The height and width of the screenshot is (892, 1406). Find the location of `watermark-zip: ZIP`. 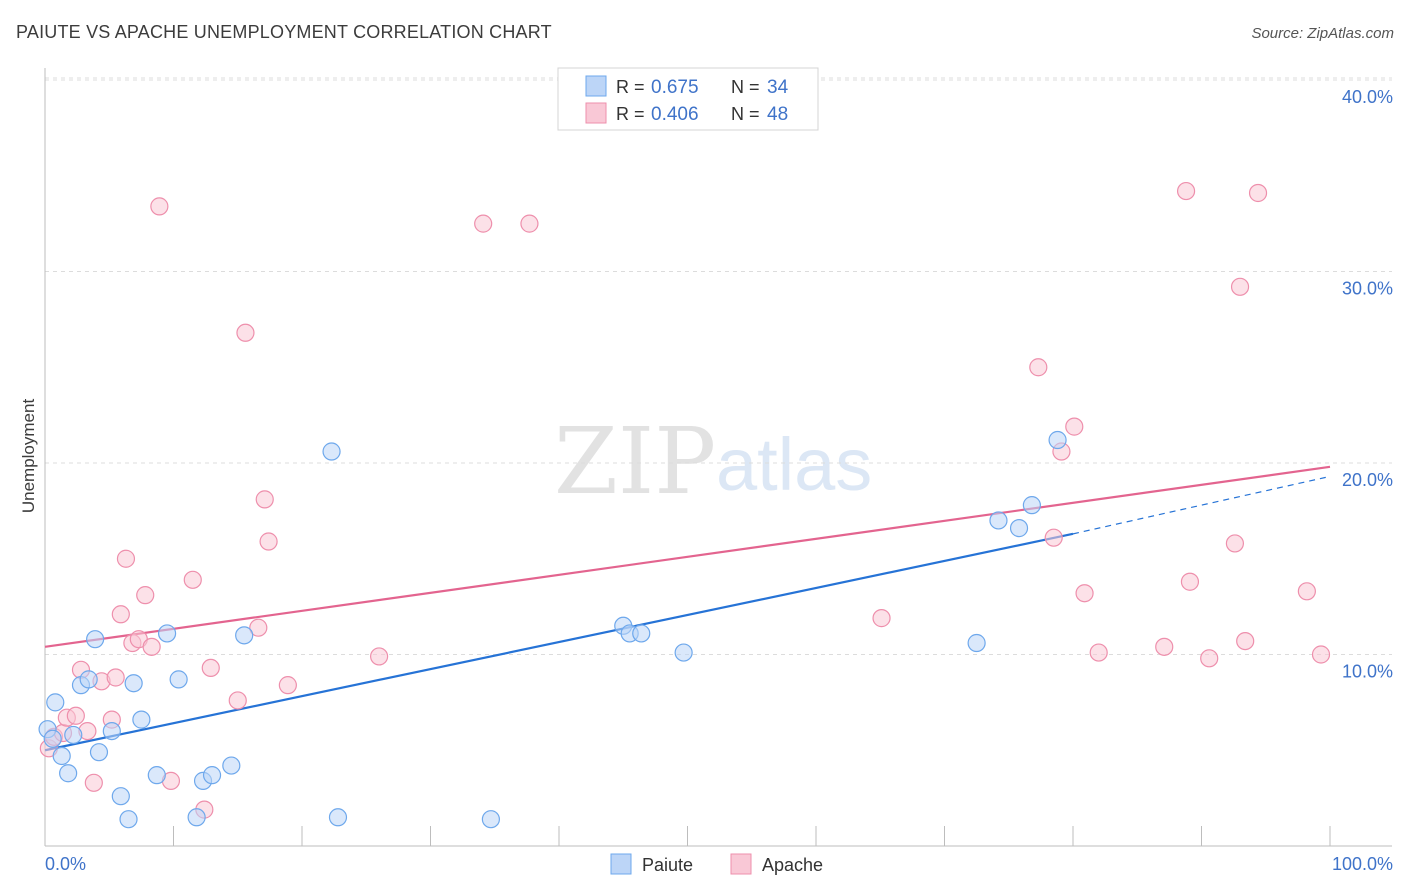

watermark-zip: ZIP is located at coordinates (635, 461).